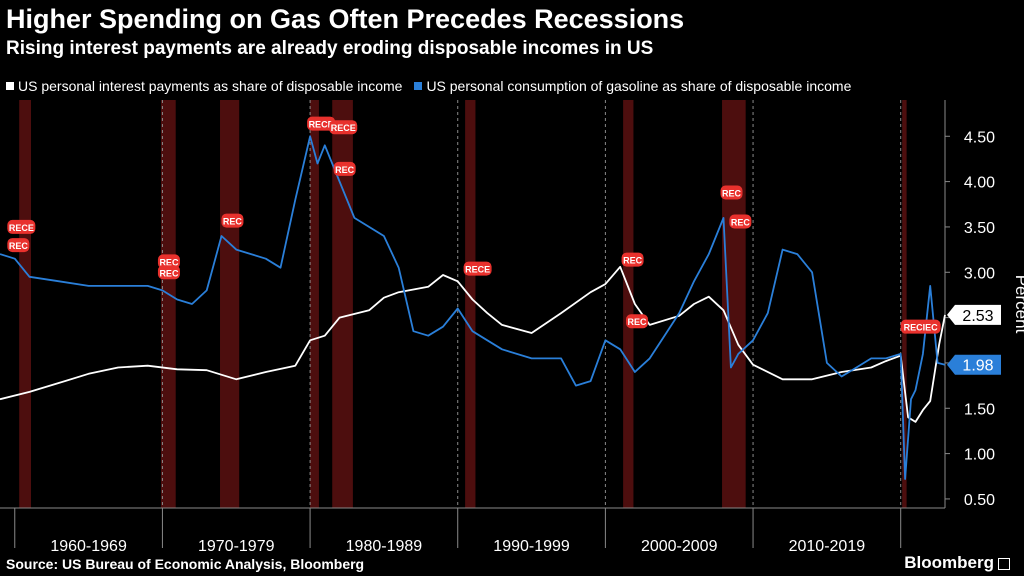  I want to click on recession-badge-text-2: REC, so click(169, 262).